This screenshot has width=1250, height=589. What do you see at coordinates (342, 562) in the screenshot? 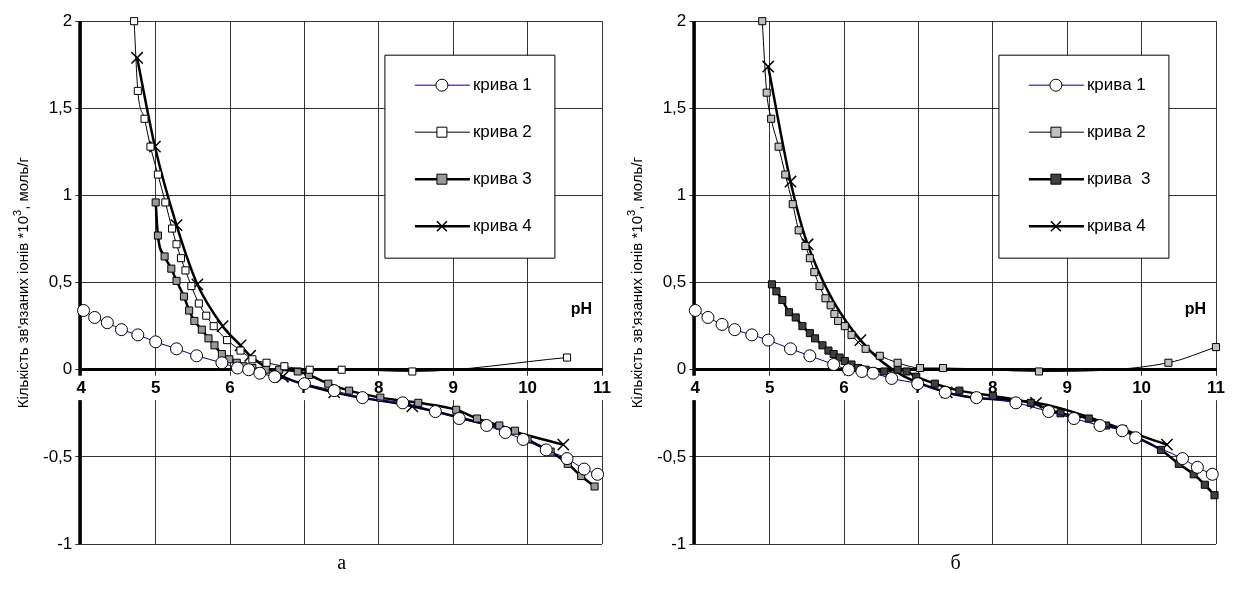
I see `text: а` at bounding box center [342, 562].